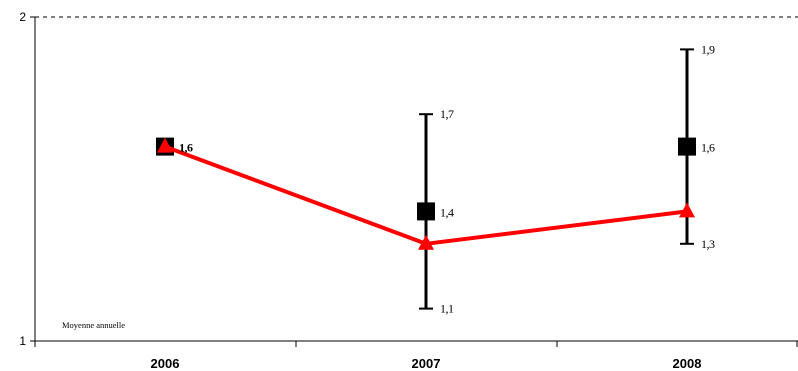 Image resolution: width=798 pixels, height=371 pixels. I want to click on error-low-label: 1,1, so click(447, 309).